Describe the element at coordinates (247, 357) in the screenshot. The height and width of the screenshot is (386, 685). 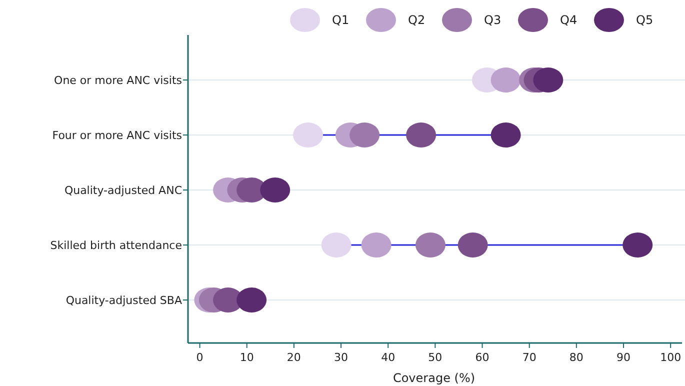
I see `x-tick-label: 10` at that location.